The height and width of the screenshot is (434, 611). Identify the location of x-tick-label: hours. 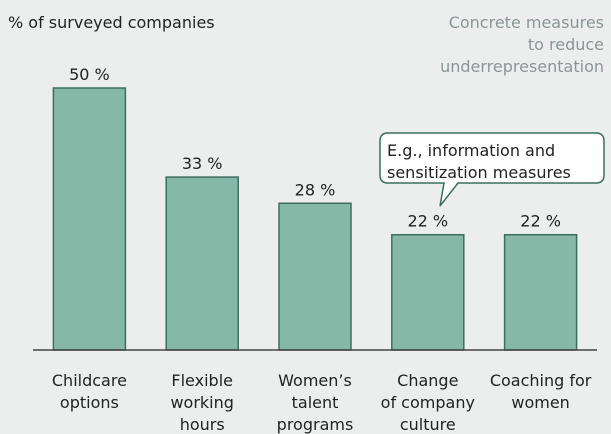
(202, 424).